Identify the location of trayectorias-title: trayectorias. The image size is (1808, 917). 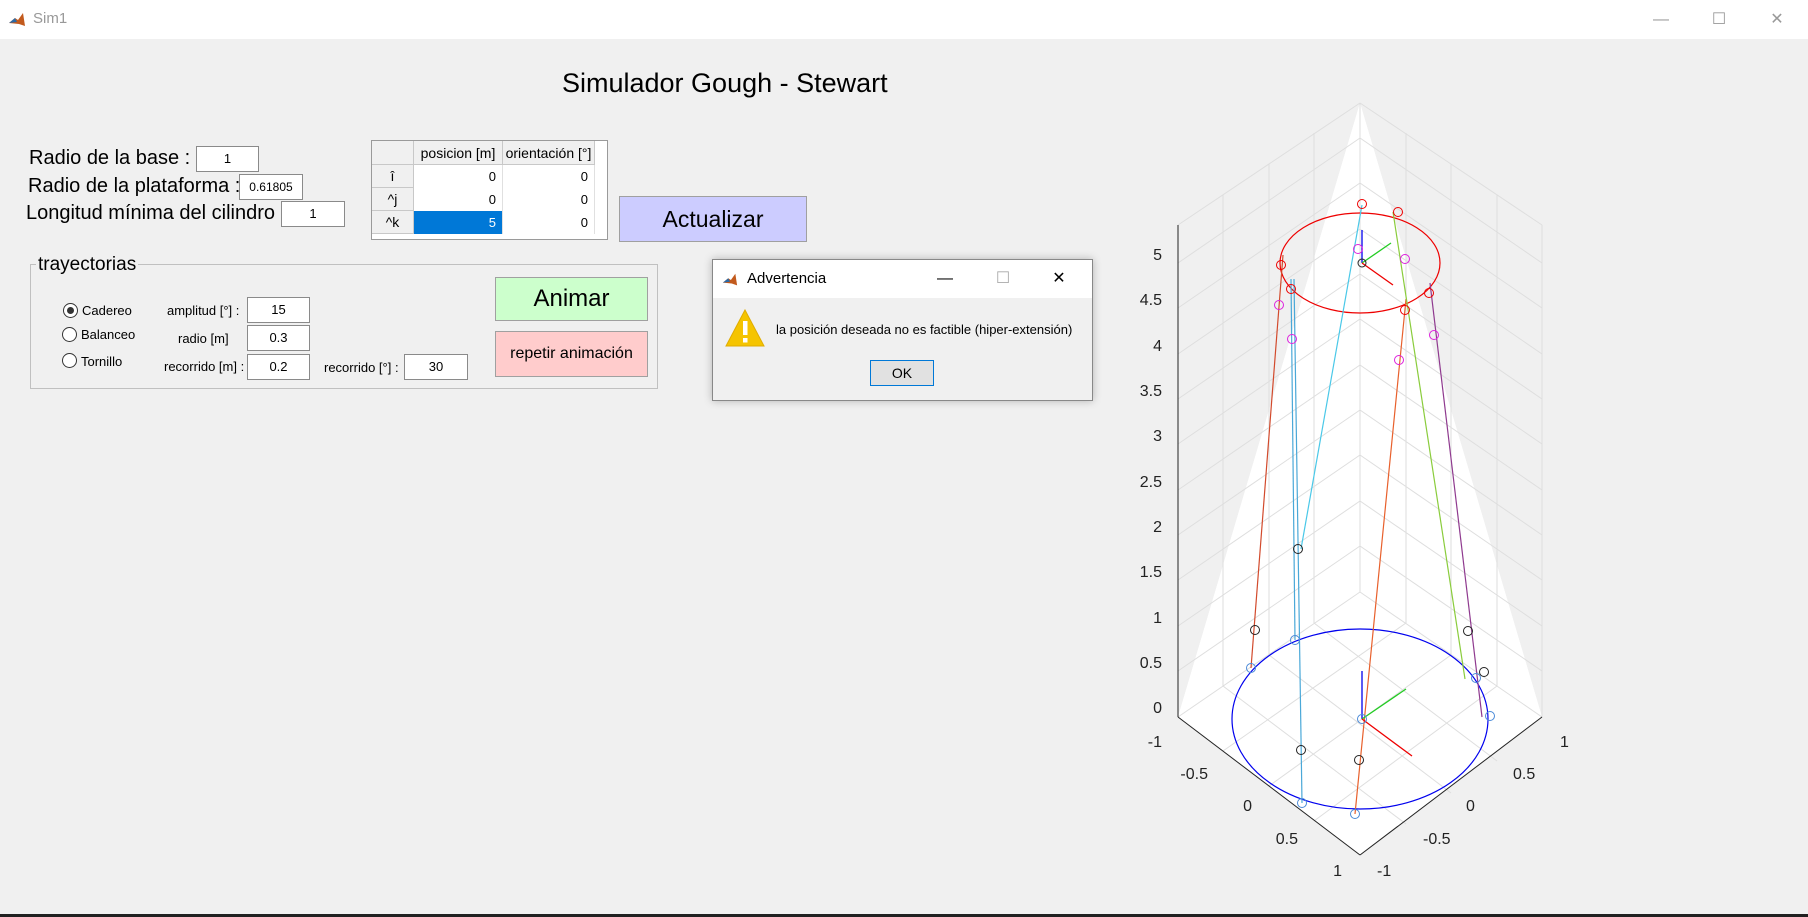
(87, 265).